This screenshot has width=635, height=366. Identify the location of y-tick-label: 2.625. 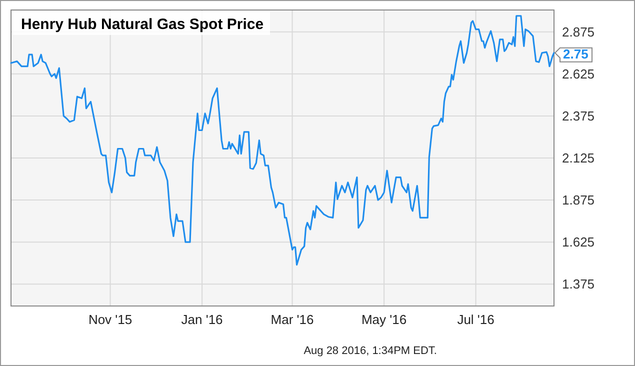
(578, 74).